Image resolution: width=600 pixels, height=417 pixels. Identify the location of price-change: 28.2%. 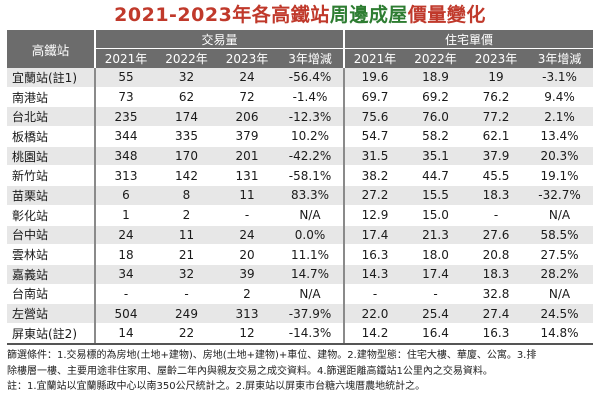
(560, 274).